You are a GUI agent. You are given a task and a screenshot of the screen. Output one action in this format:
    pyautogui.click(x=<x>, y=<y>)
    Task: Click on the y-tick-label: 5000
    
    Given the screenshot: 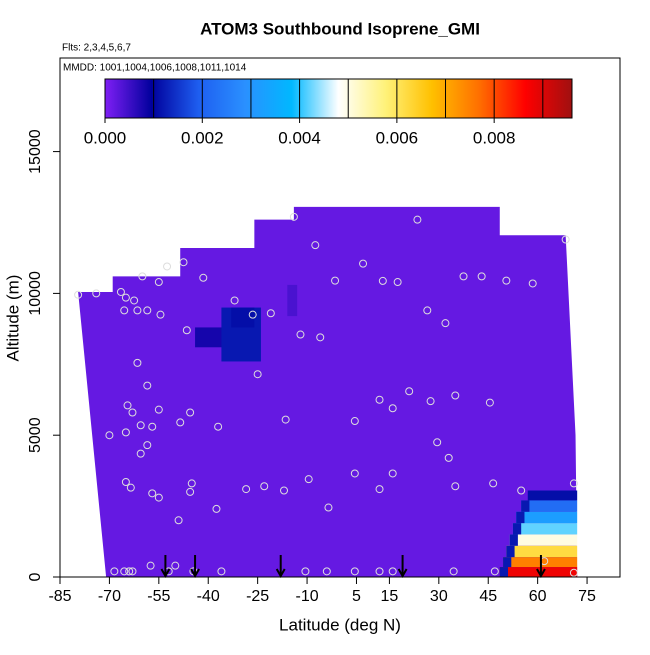 What is the action you would take?
    pyautogui.click(x=35, y=435)
    